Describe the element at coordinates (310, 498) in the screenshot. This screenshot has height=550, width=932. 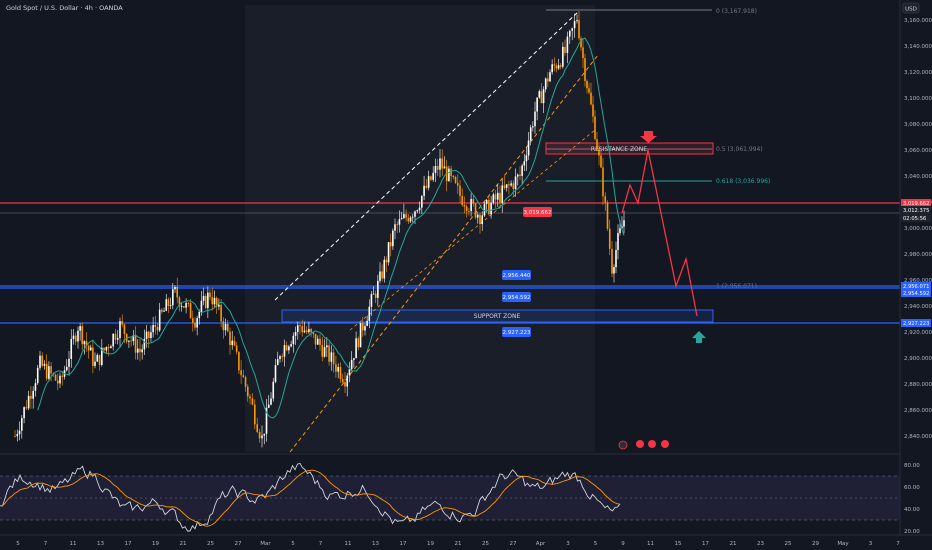
I see `rsi-ma-line` at that location.